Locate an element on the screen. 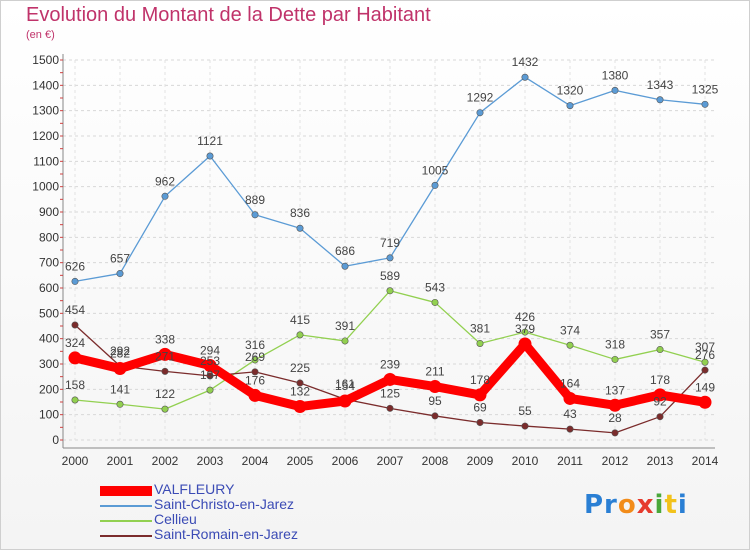 This screenshot has width=750, height=550. legend-label: VALFLEURY is located at coordinates (194, 489).